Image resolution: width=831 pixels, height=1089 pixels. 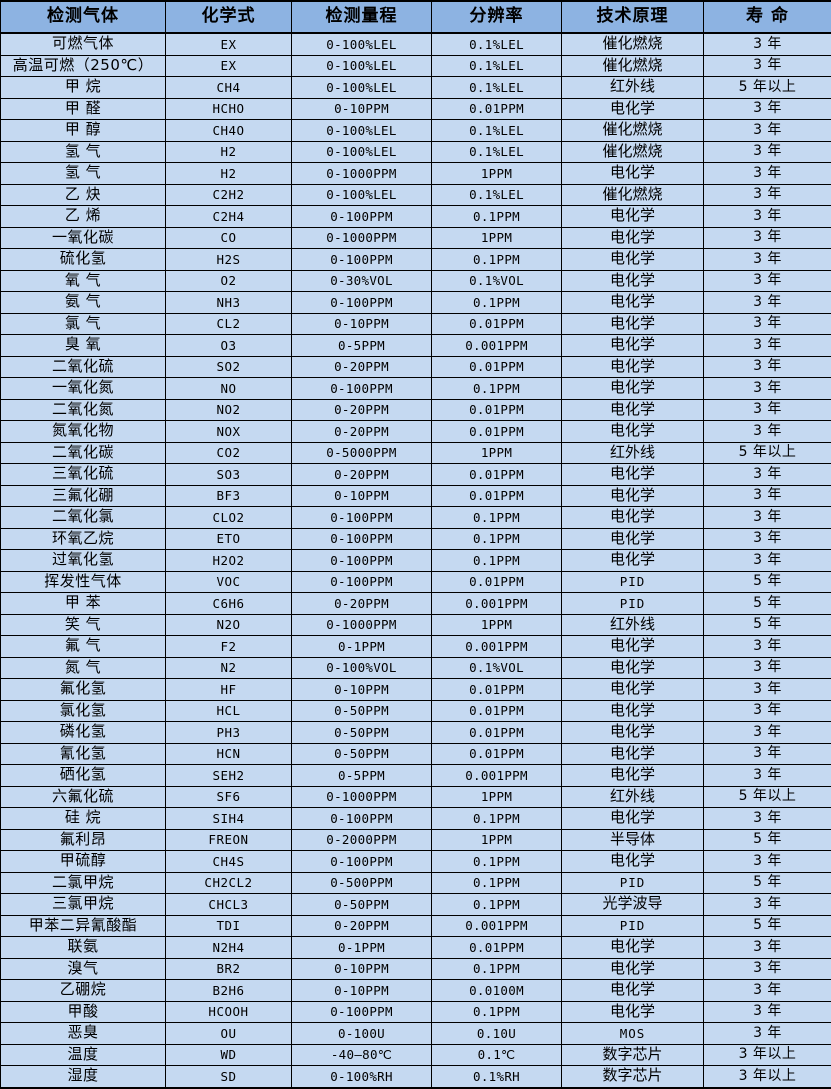 What do you see at coordinates (362, 776) in the screenshot?
I see `cell-range: 0-5PPM` at bounding box center [362, 776].